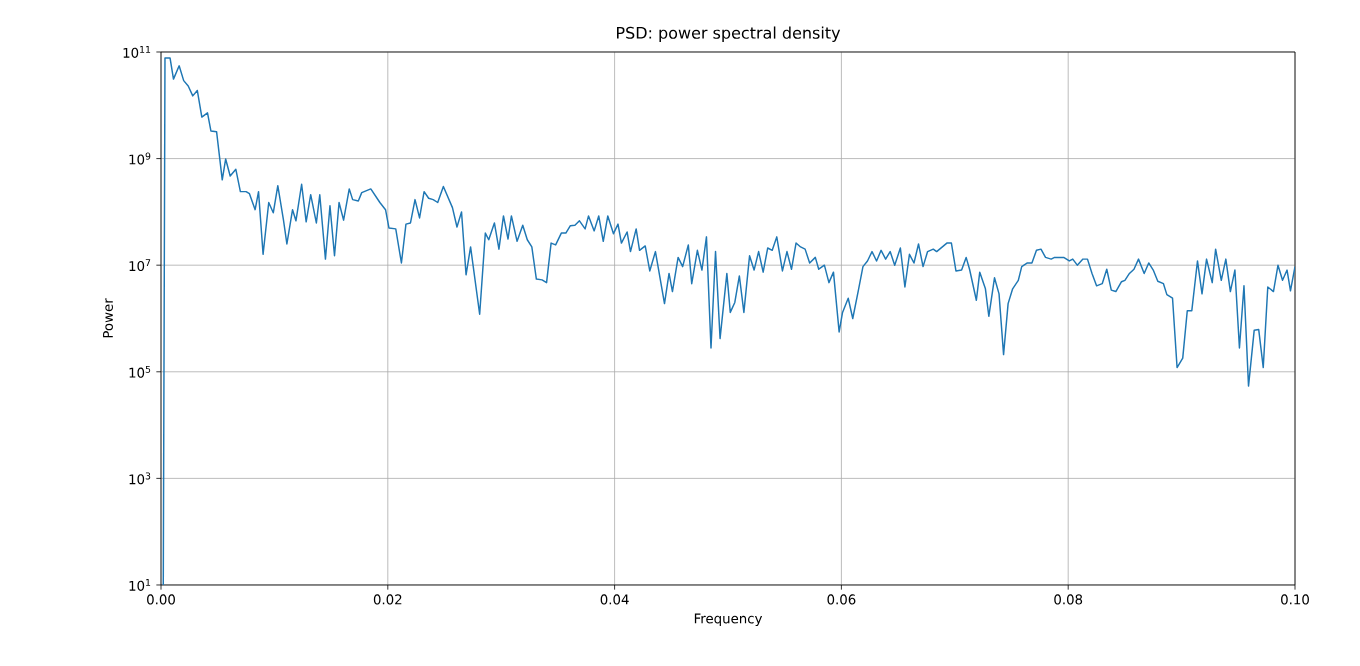 The image size is (1360, 666). I want to click on x-tick-label: 0.00, so click(161, 599).